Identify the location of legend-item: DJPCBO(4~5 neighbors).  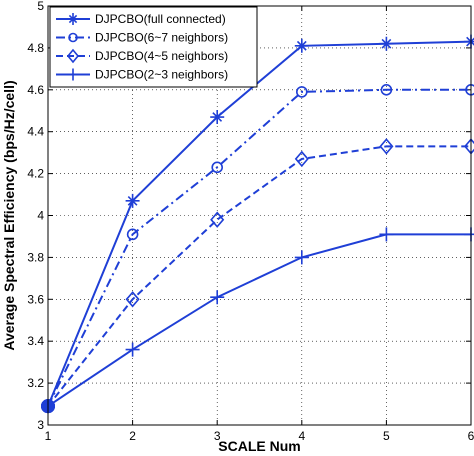
(142, 56).